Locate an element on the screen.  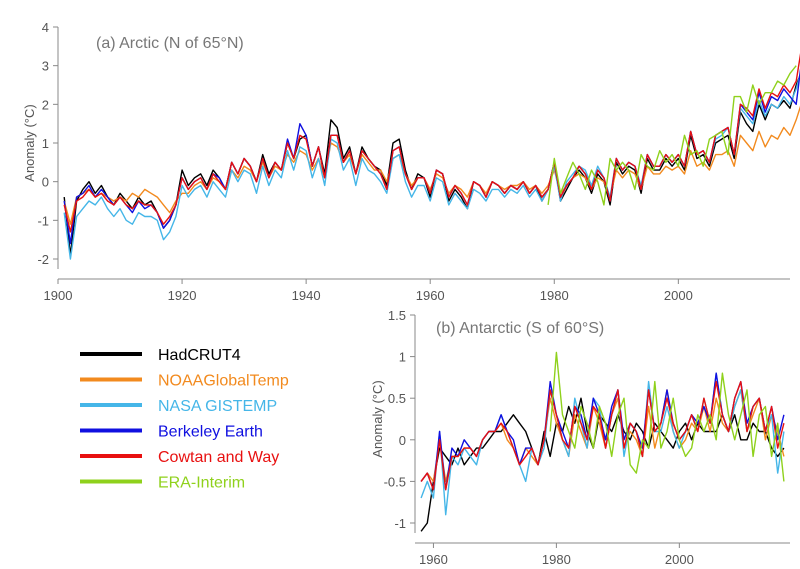
y-tick-label: 3 is located at coordinates (45, 66).